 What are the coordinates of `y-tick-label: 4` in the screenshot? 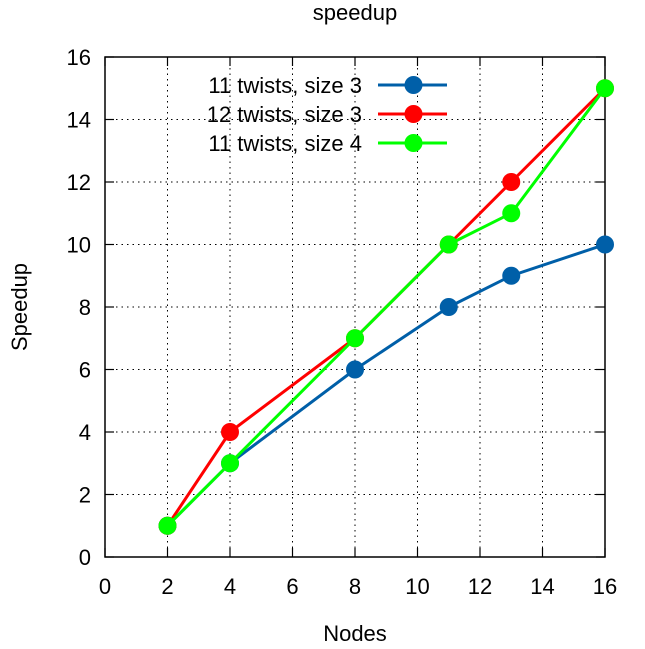 It's located at (85, 432).